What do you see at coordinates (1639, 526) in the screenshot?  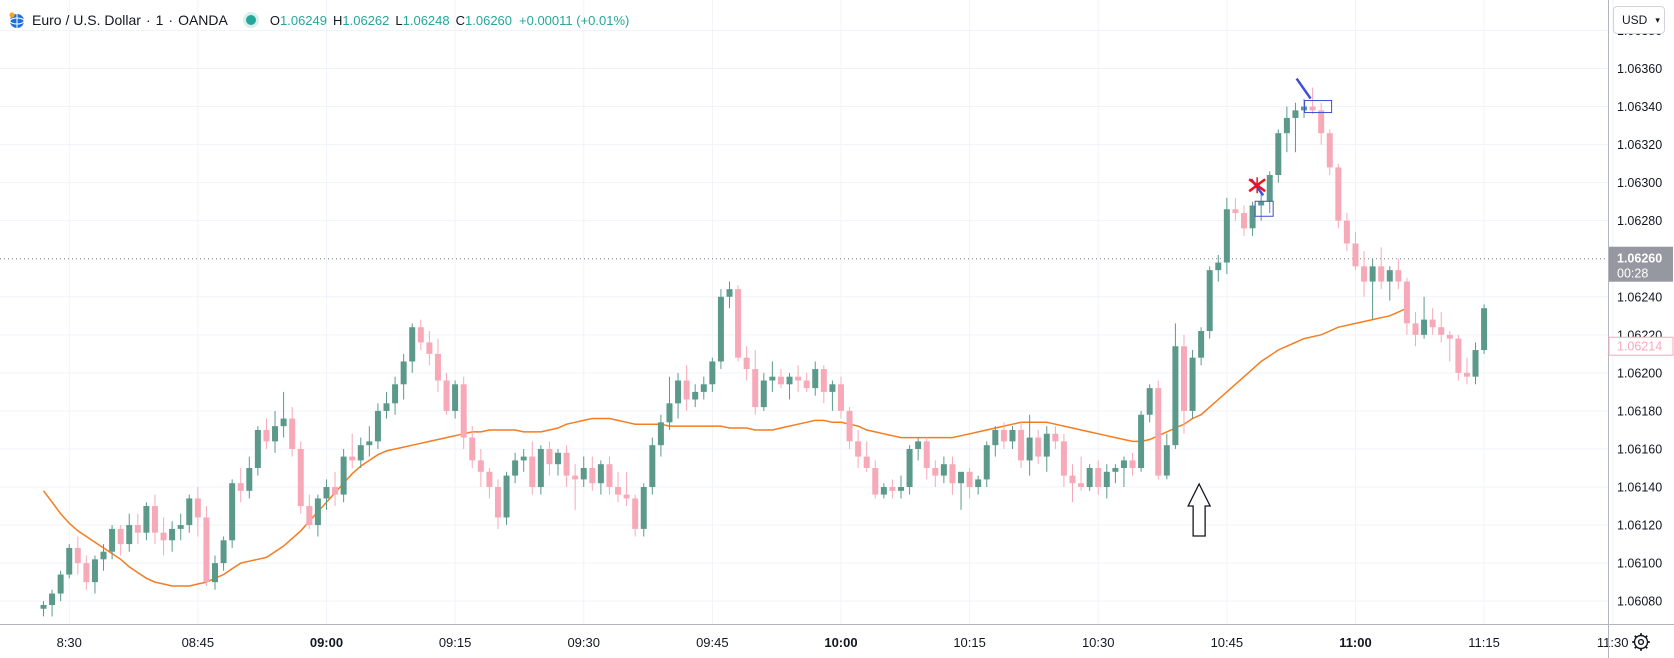 I see `y-tick-label: 1.06120` at bounding box center [1639, 526].